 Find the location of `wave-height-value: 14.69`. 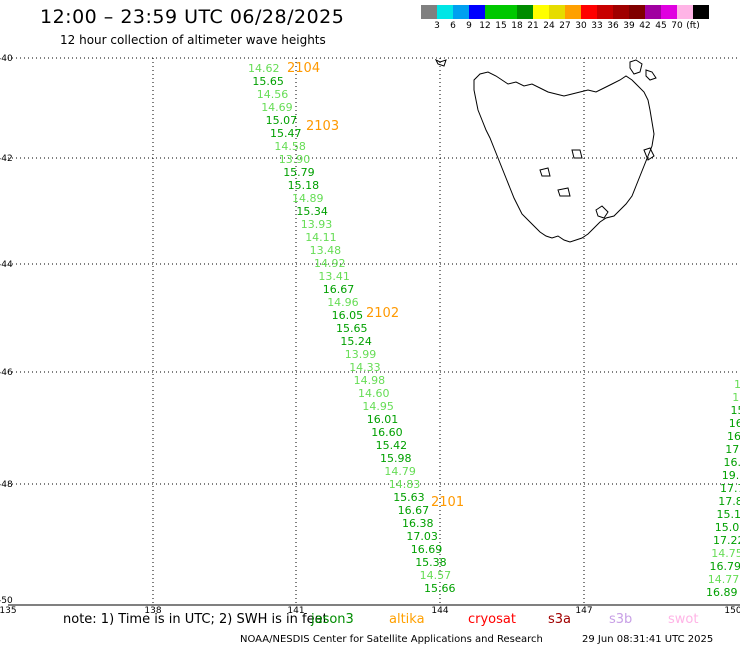

wave-height-value: 14.69 is located at coordinates (277, 107).